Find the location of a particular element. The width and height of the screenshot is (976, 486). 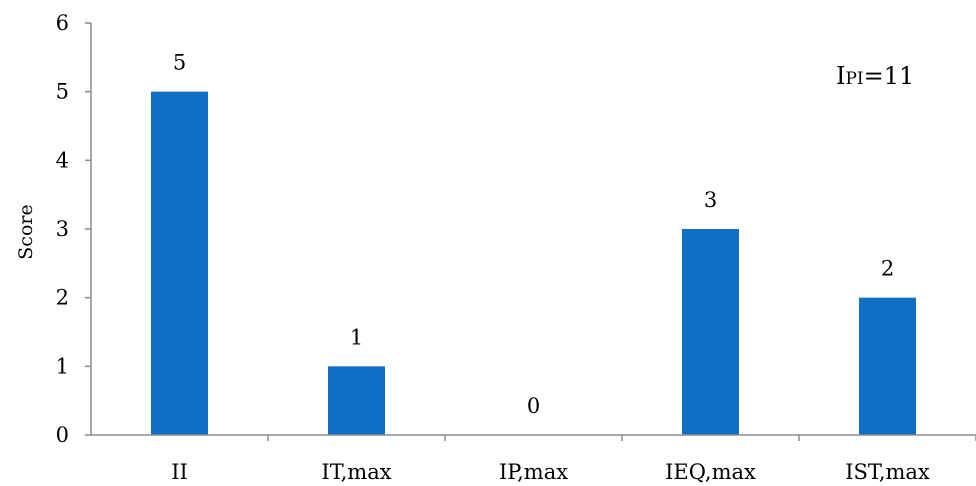

y-tick-label: 5 is located at coordinates (62, 92).